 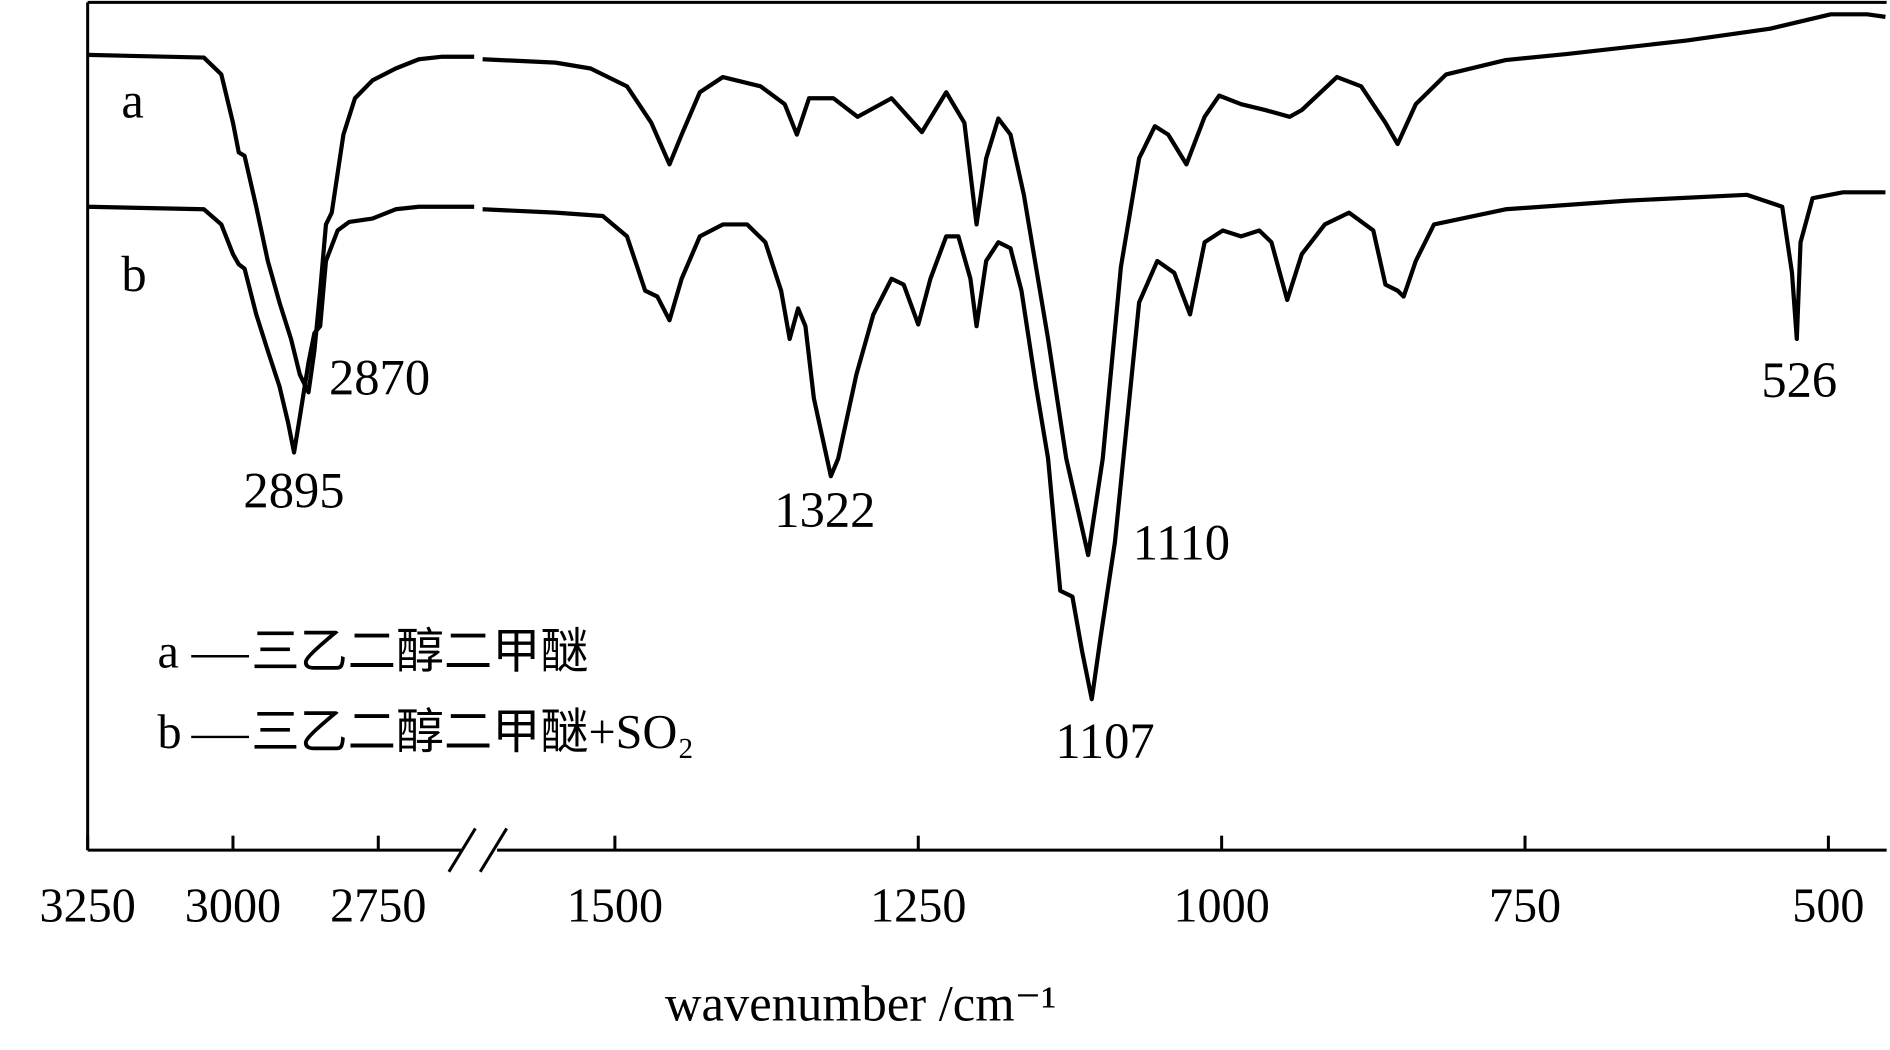 What do you see at coordinates (379, 378) in the screenshot?
I see `peak-label: 2870` at bounding box center [379, 378].